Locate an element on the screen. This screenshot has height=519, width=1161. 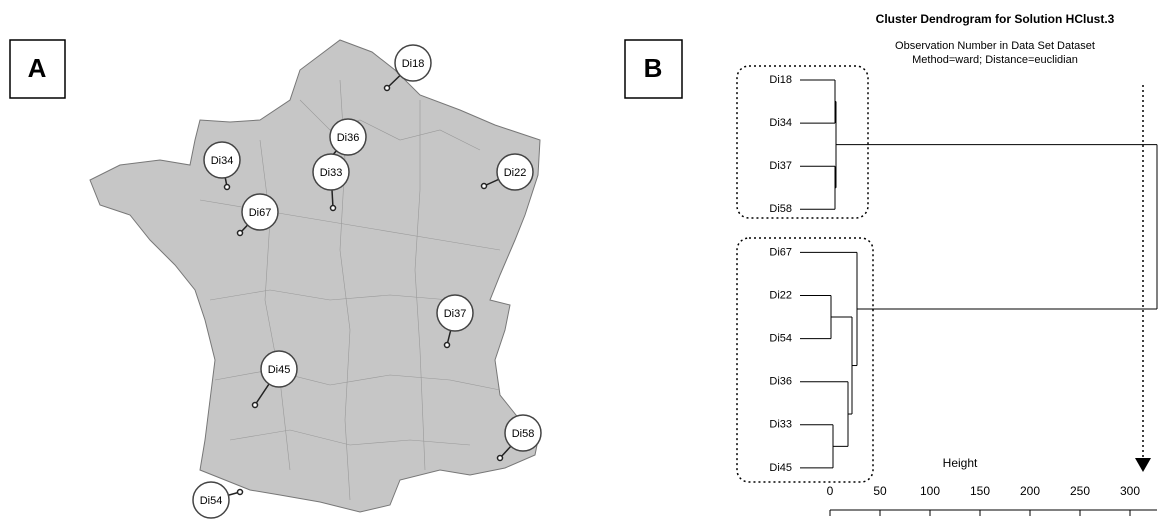
panel-label: A is located at coordinates (37, 68).